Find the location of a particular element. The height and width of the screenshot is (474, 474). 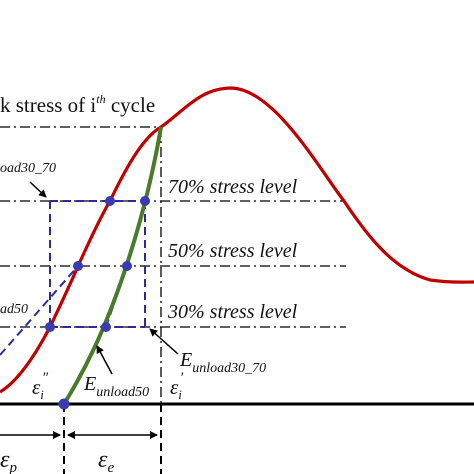

marker-70-unload is located at coordinates (145, 201).